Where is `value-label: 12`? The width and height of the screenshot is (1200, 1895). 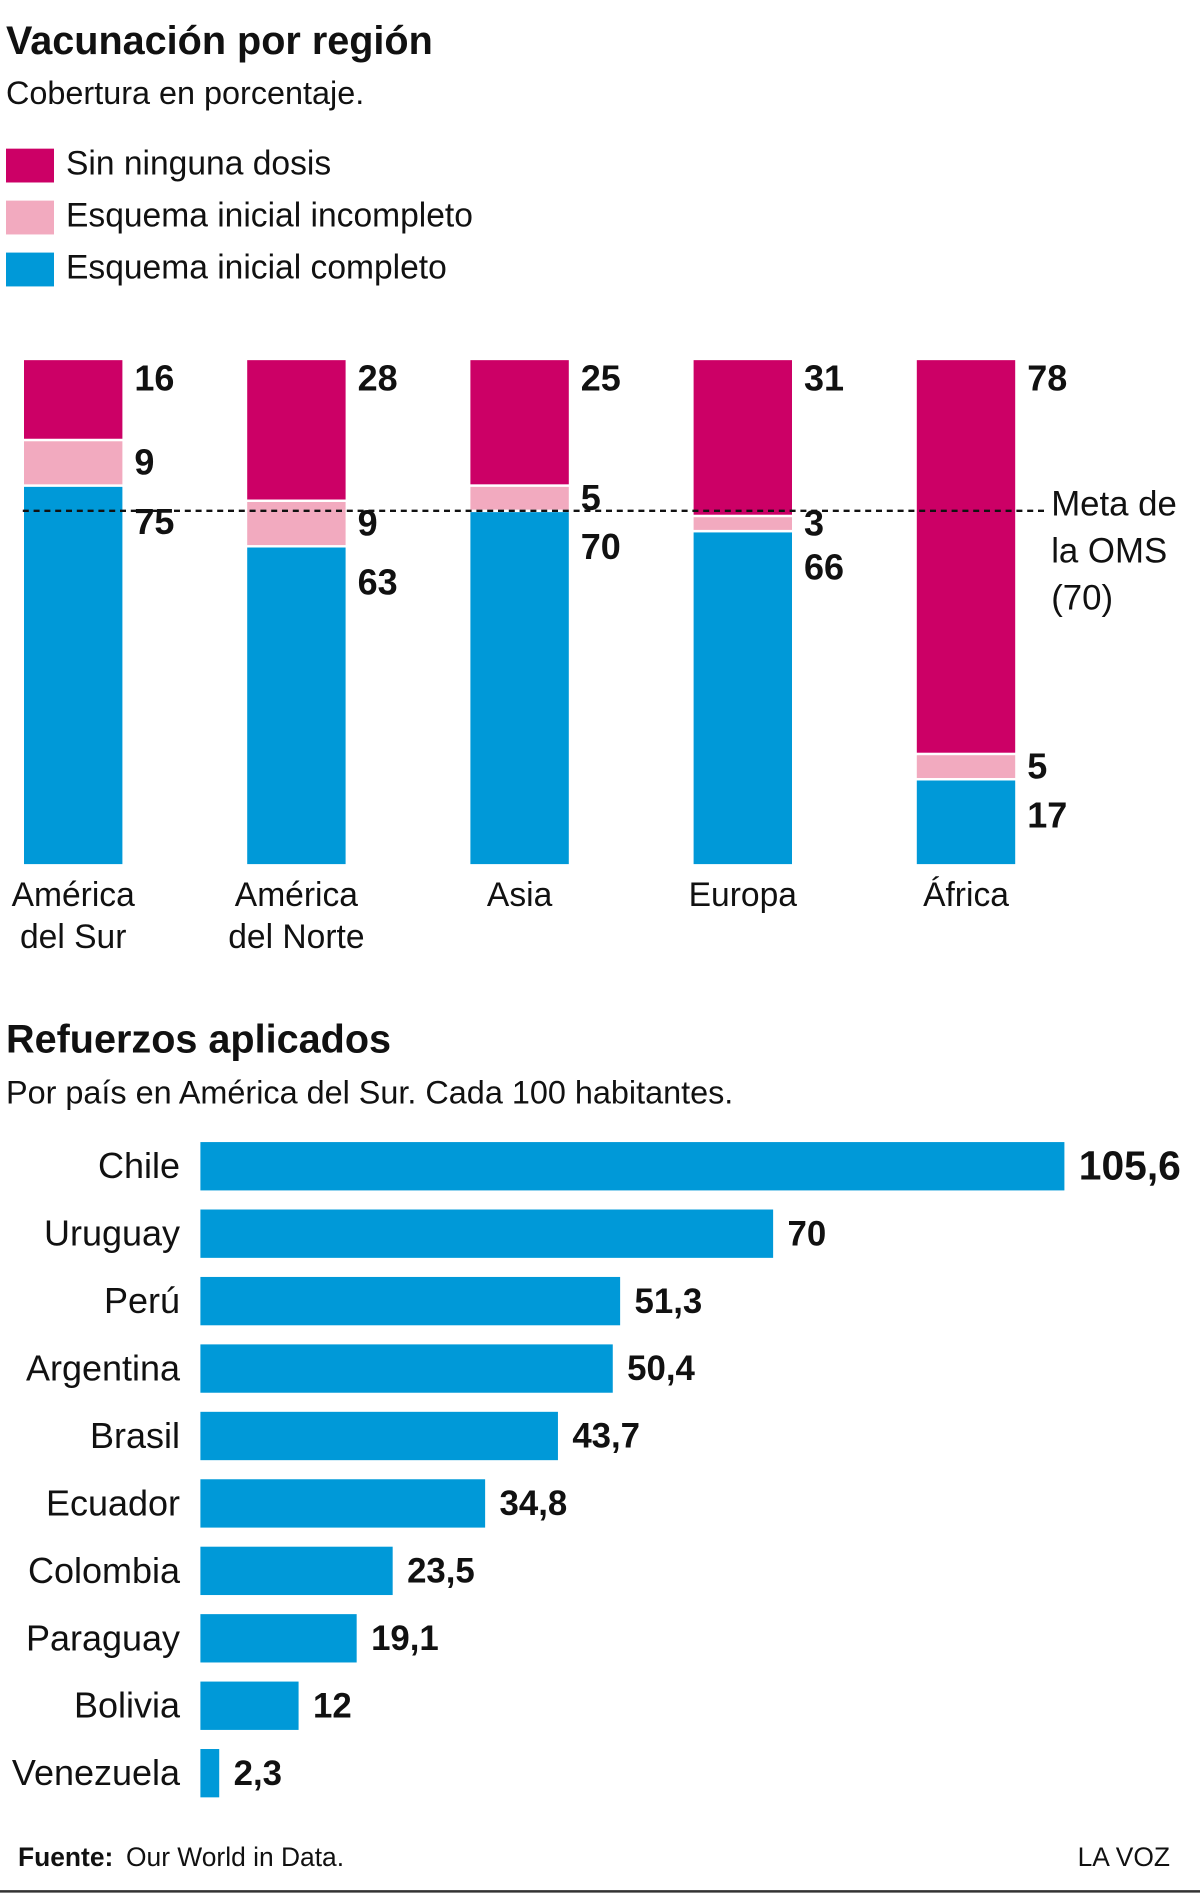
value-label: 12 is located at coordinates (332, 1705).